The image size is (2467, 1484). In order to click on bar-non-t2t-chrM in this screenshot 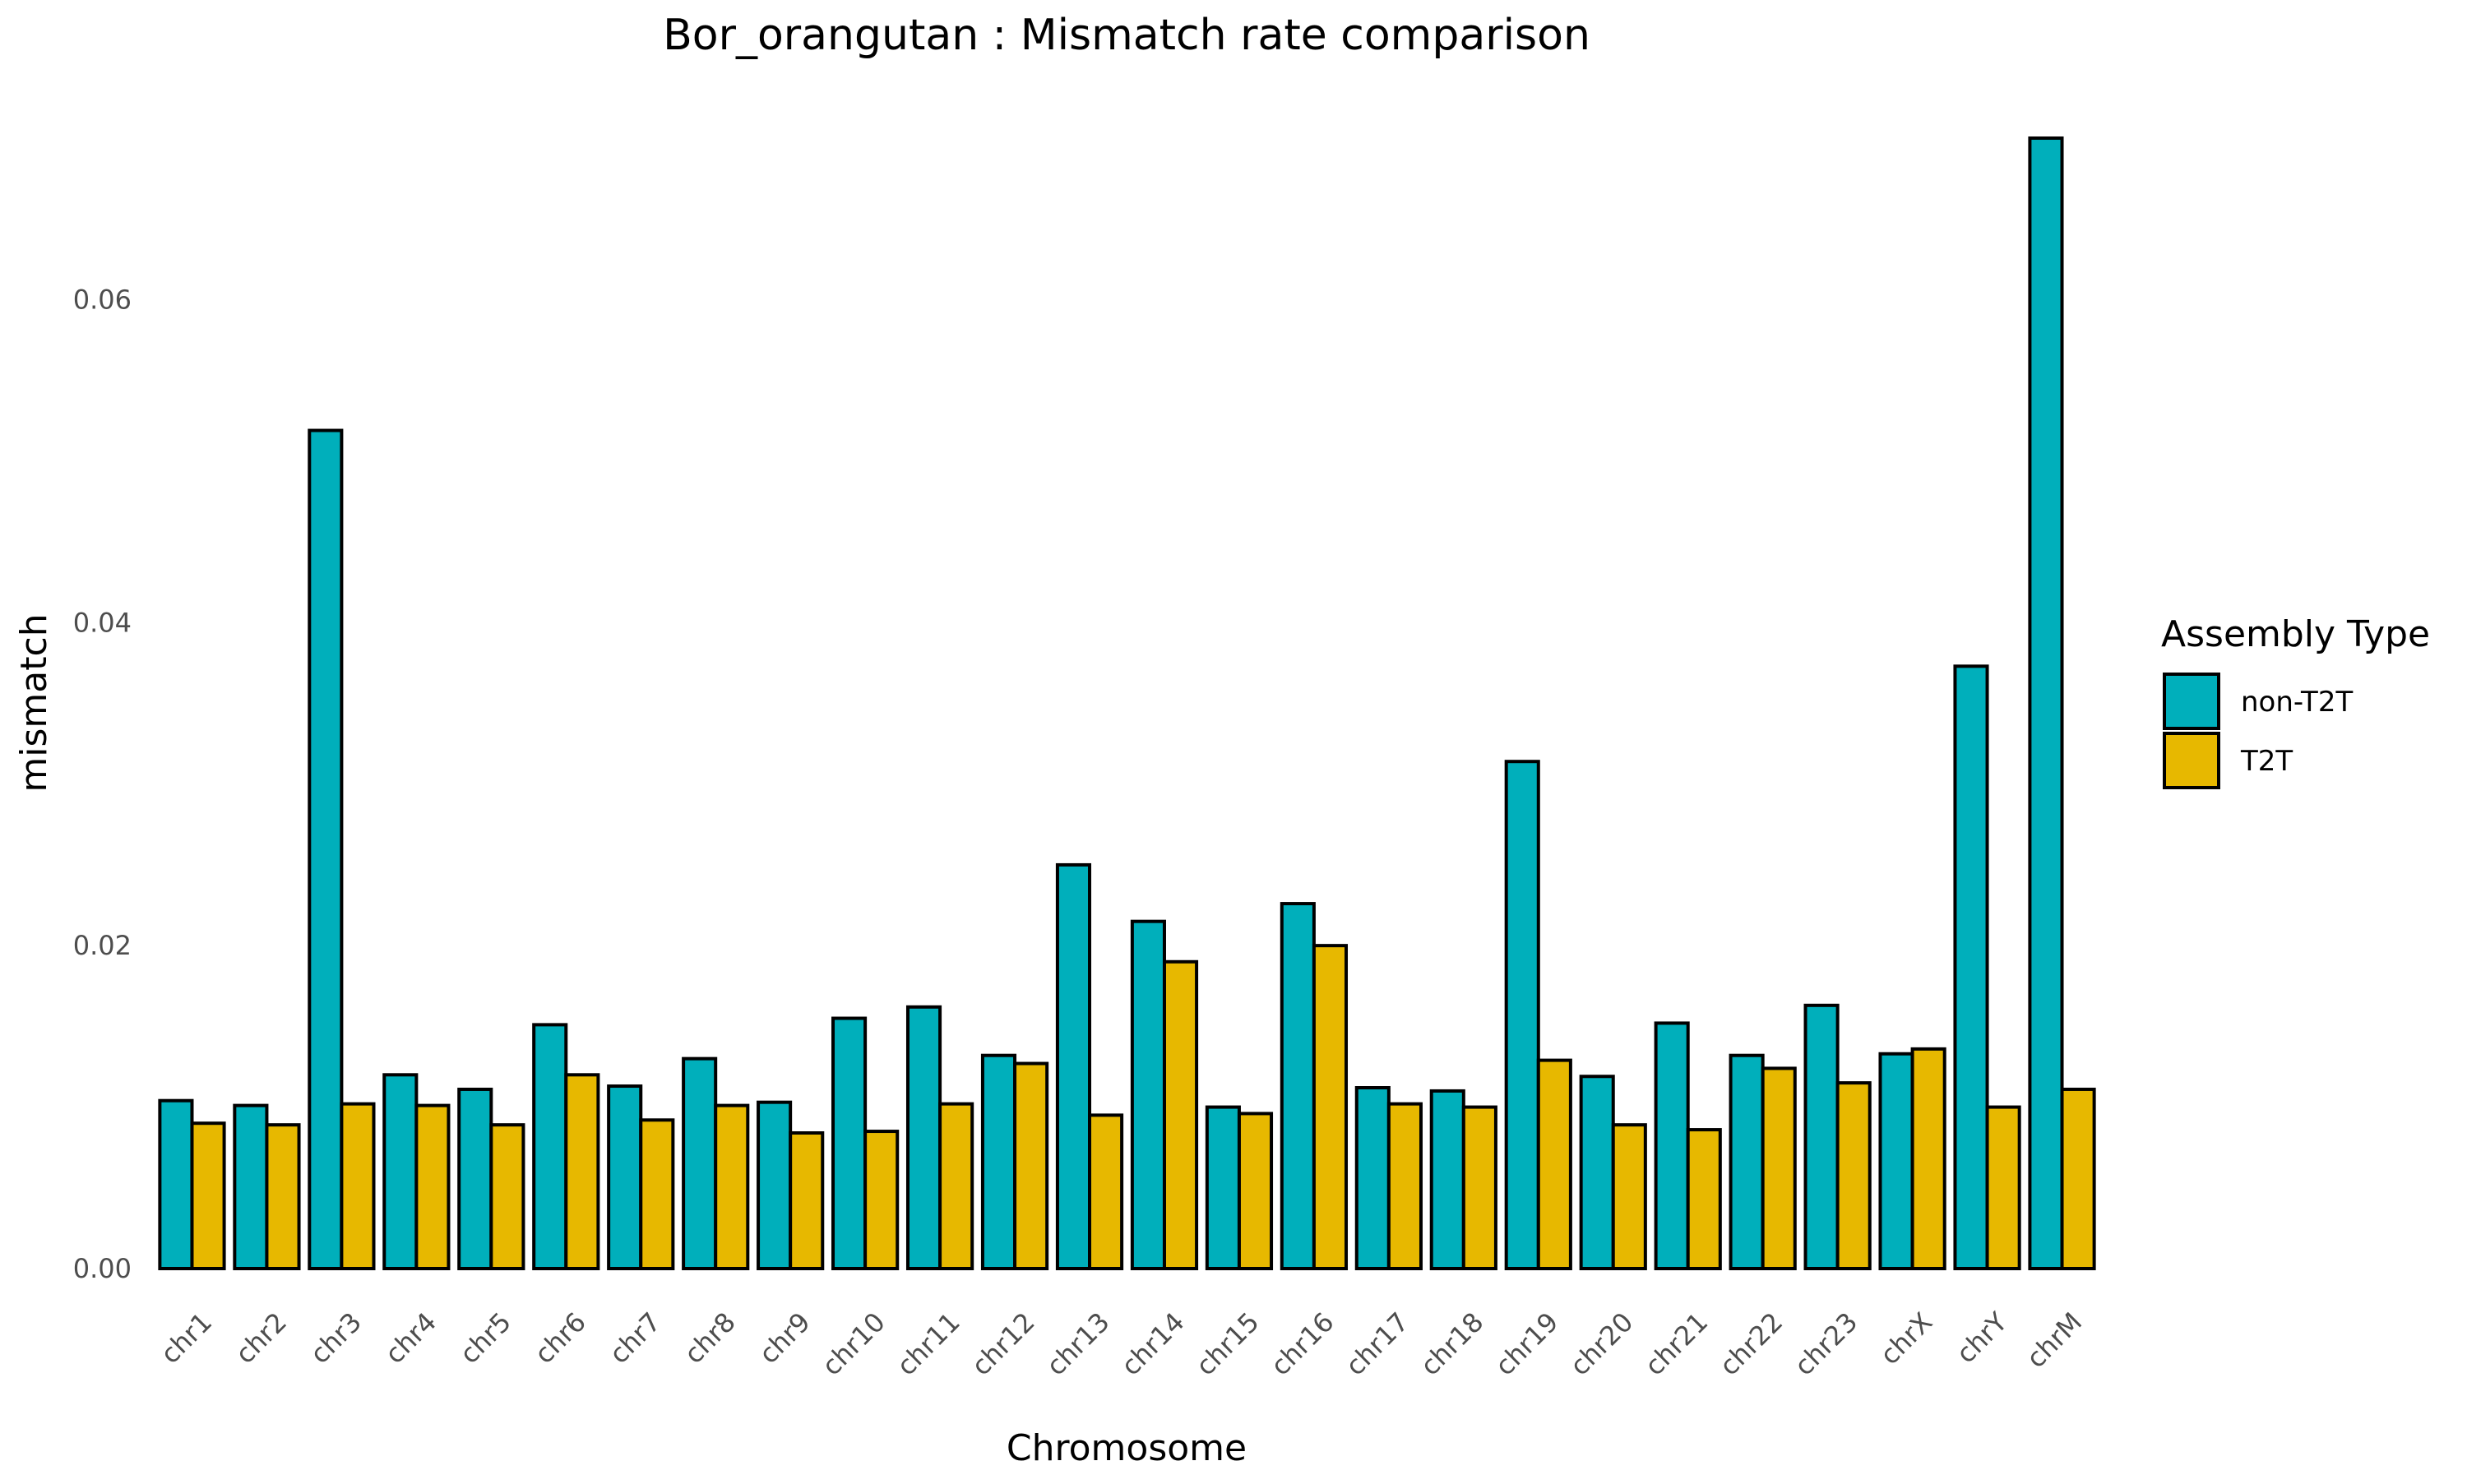, I will do `click(2046, 703)`.